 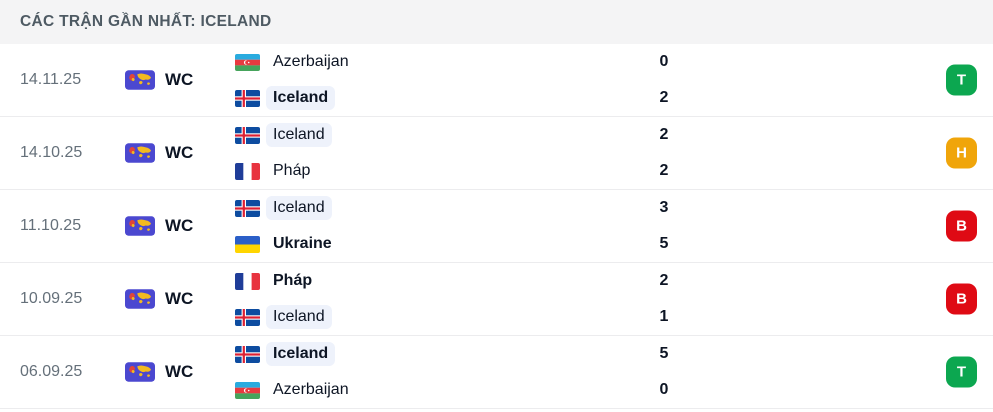 I want to click on team-row-home: Pháp 2, so click(x=614, y=281).